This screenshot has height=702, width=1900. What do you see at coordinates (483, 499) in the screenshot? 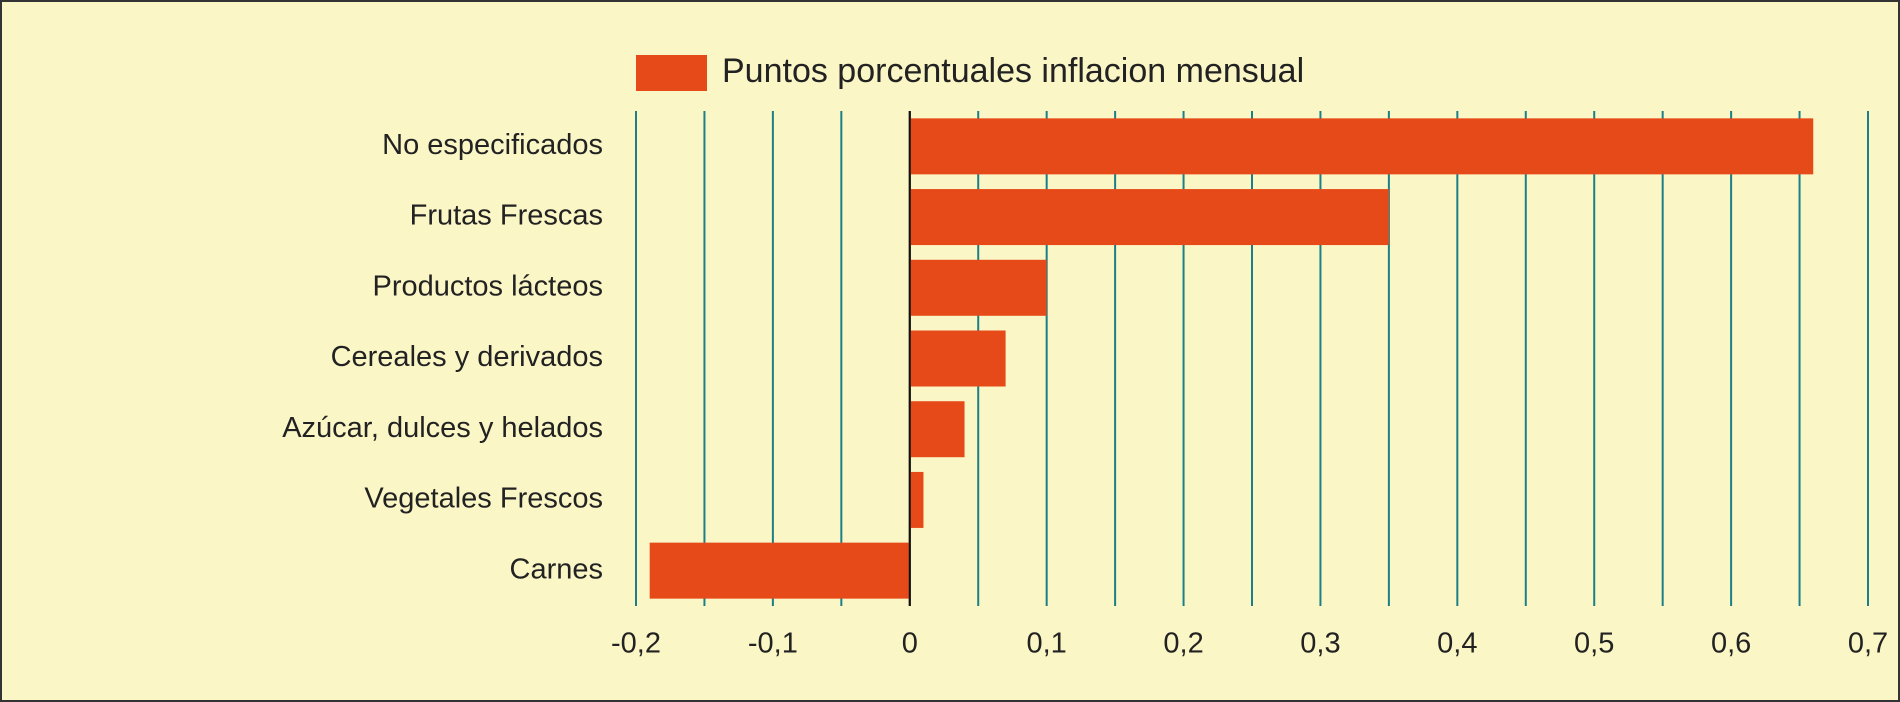
I see `y-tick-label: Vegetales Frescos` at bounding box center [483, 499].